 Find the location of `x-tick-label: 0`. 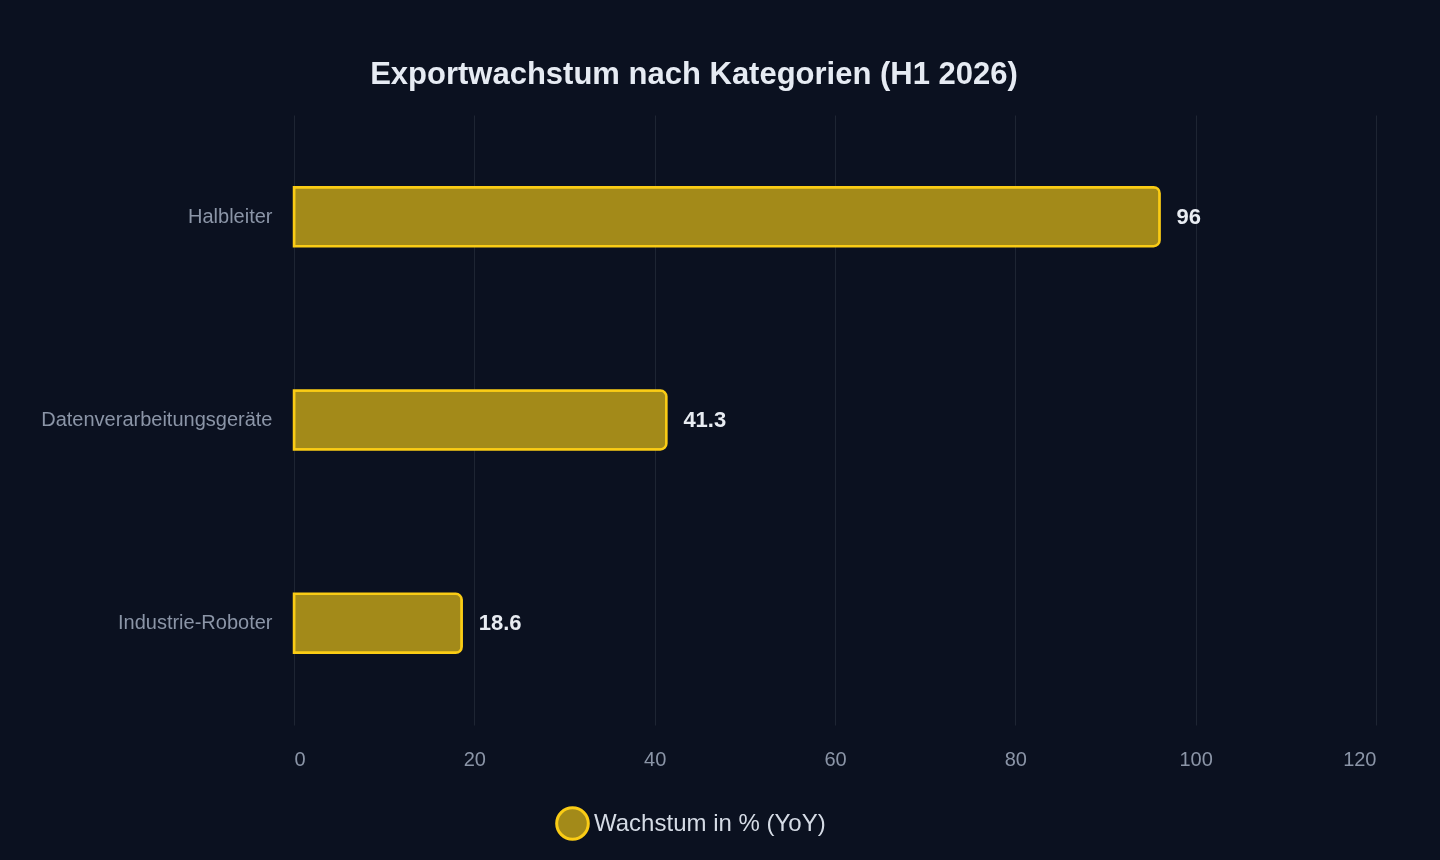

x-tick-label: 0 is located at coordinates (300, 758).